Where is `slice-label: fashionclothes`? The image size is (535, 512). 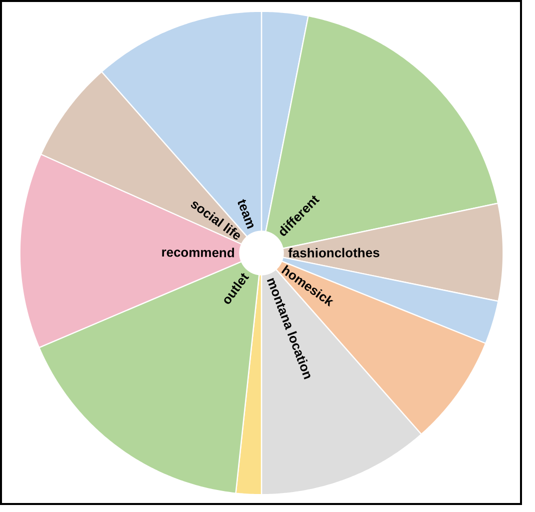
slice-label: fashionclothes is located at coordinates (334, 252).